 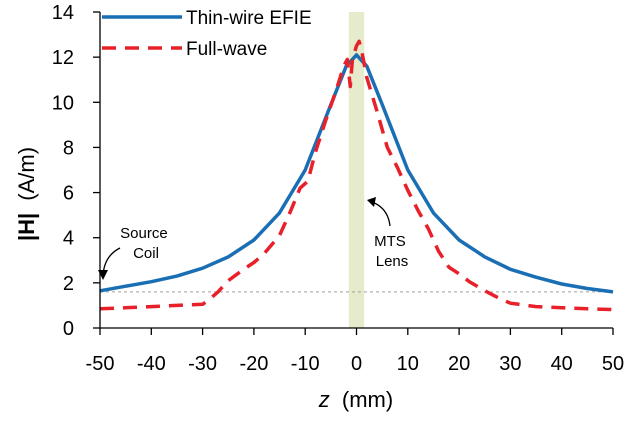 I want to click on x-tick-label: 30, so click(x=510, y=364).